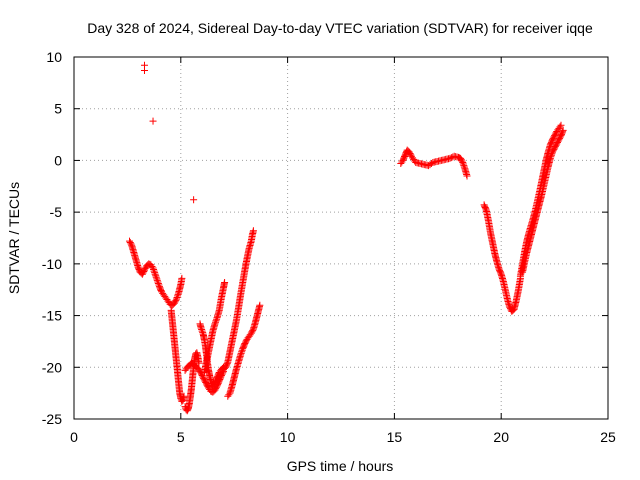 The height and width of the screenshot is (480, 640). I want to click on y-tick-label: -15, so click(52, 316).